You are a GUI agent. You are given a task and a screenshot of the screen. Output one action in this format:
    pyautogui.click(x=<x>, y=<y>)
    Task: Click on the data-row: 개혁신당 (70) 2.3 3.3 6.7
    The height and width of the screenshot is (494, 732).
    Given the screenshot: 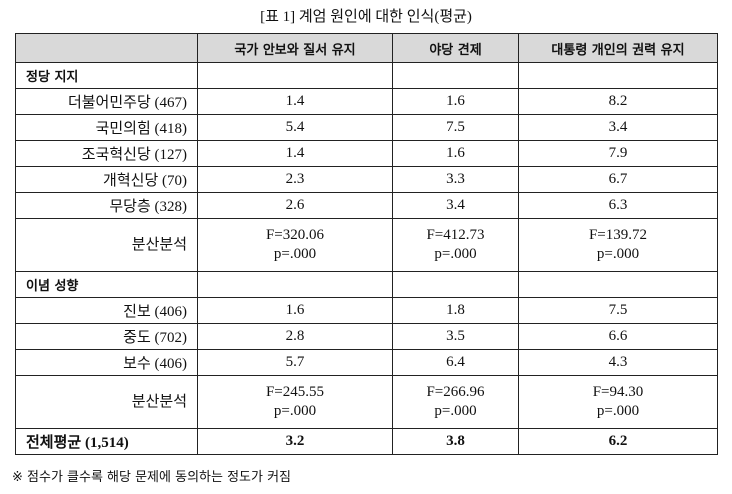 What is the action you would take?
    pyautogui.click(x=366, y=179)
    